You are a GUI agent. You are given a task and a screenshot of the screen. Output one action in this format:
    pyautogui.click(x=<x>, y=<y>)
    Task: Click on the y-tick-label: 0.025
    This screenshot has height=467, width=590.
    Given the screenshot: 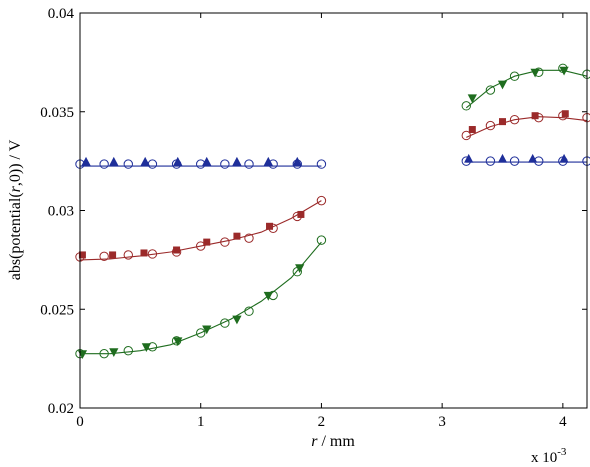 What is the action you would take?
    pyautogui.click(x=57, y=310)
    